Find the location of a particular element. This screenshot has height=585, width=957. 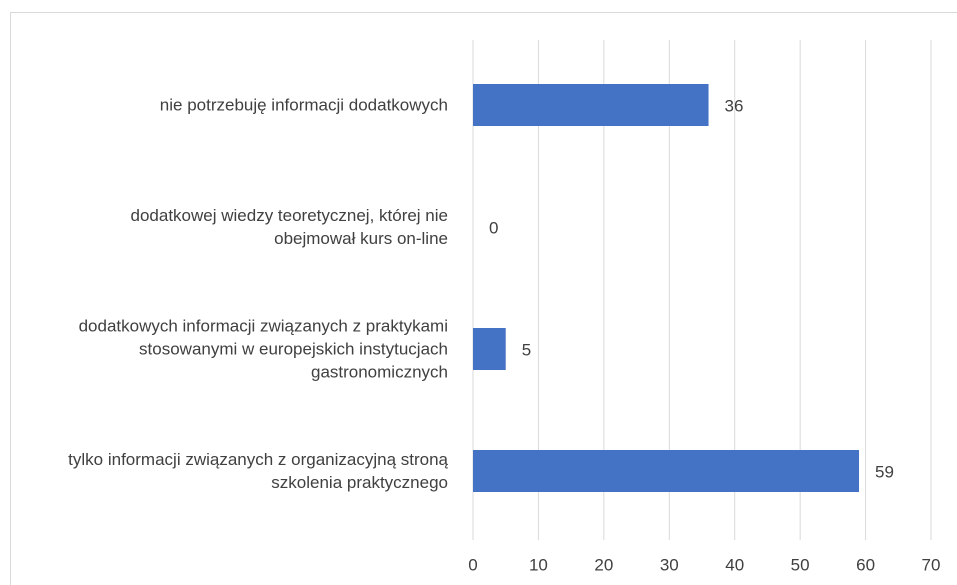

x-tick-label: 0 is located at coordinates (472, 564).